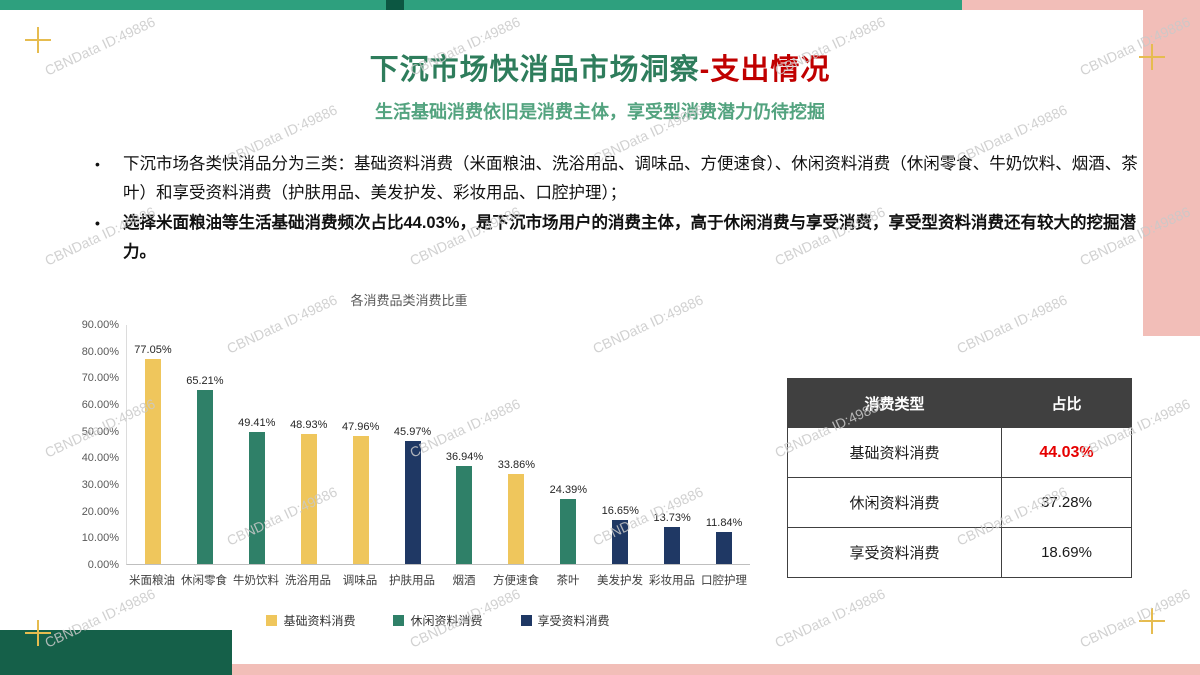 This screenshot has width=1200, height=675. What do you see at coordinates (894, 502) in the screenshot?
I see `type-cell: 休闲资料消费` at bounding box center [894, 502].